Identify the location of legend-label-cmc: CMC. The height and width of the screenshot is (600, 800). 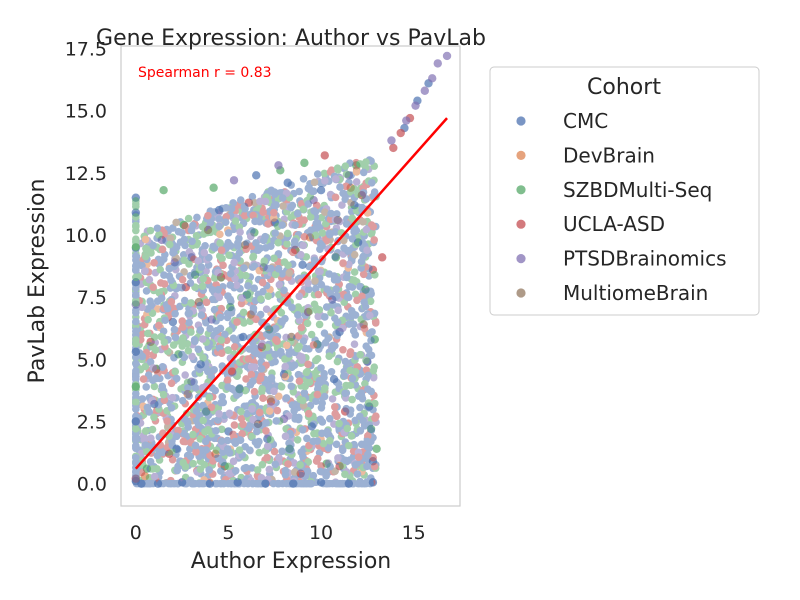
(585, 121).